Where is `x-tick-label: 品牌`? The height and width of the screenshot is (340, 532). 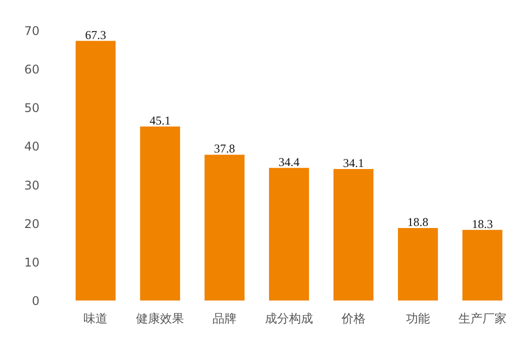
x-tick-label: 品牌 is located at coordinates (224, 319).